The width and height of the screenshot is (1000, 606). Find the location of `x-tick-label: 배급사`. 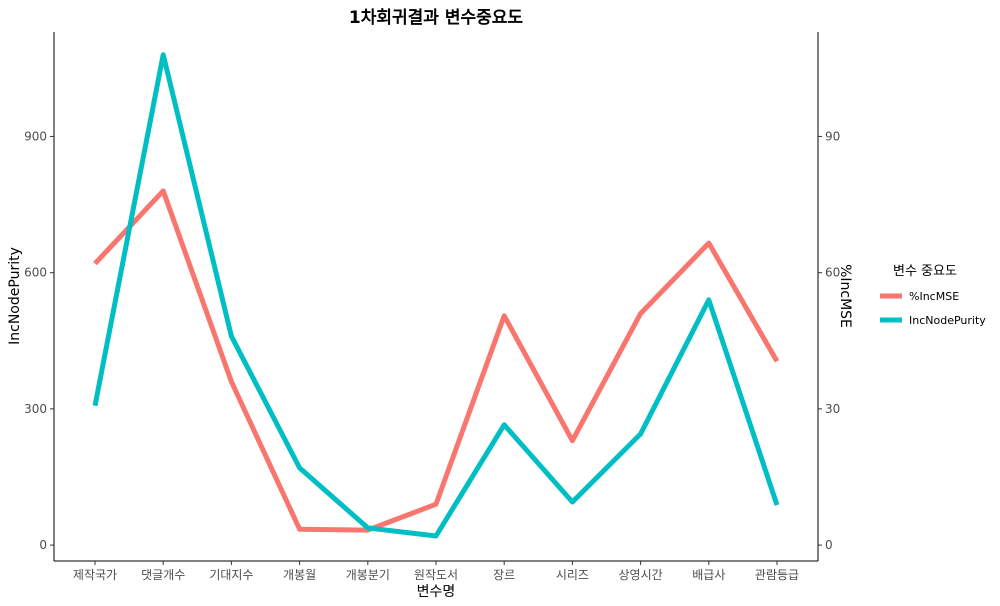

x-tick-label: 배급사 is located at coordinates (708, 575).